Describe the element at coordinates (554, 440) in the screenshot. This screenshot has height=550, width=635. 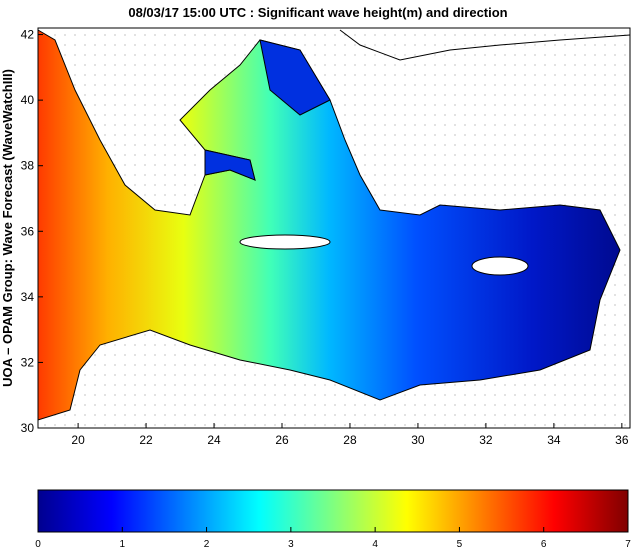
I see `x-tick-label: 34` at that location.